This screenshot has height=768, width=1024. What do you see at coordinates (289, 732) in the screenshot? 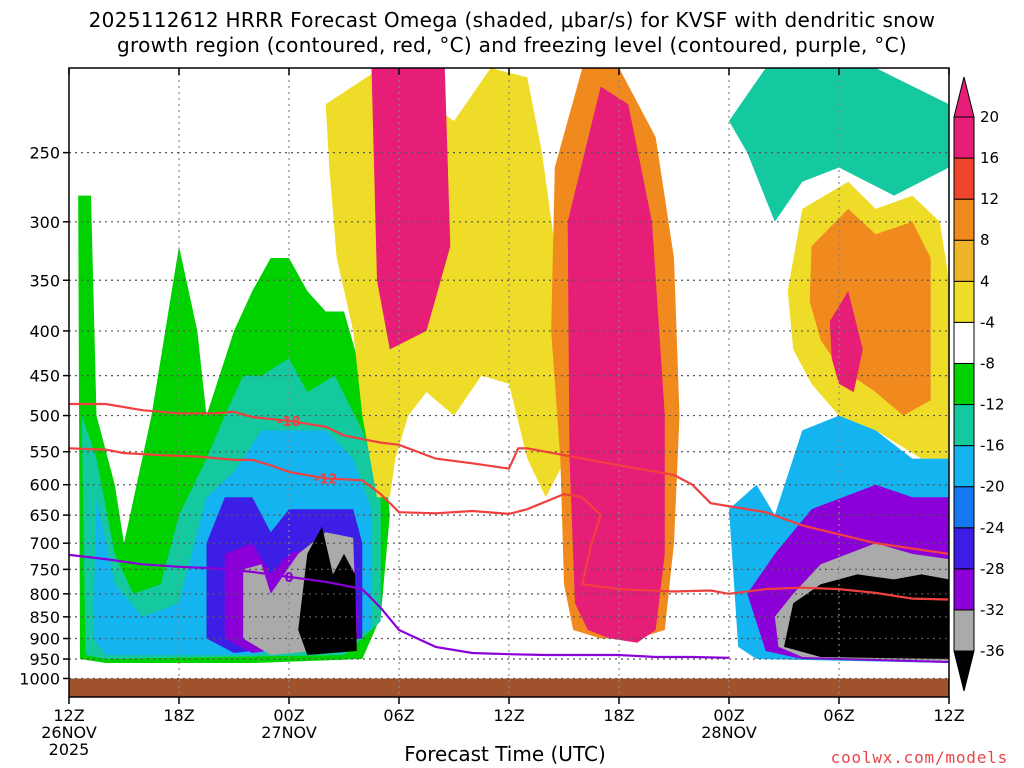
I see `x-tick-label: 27NOV` at bounding box center [289, 732].